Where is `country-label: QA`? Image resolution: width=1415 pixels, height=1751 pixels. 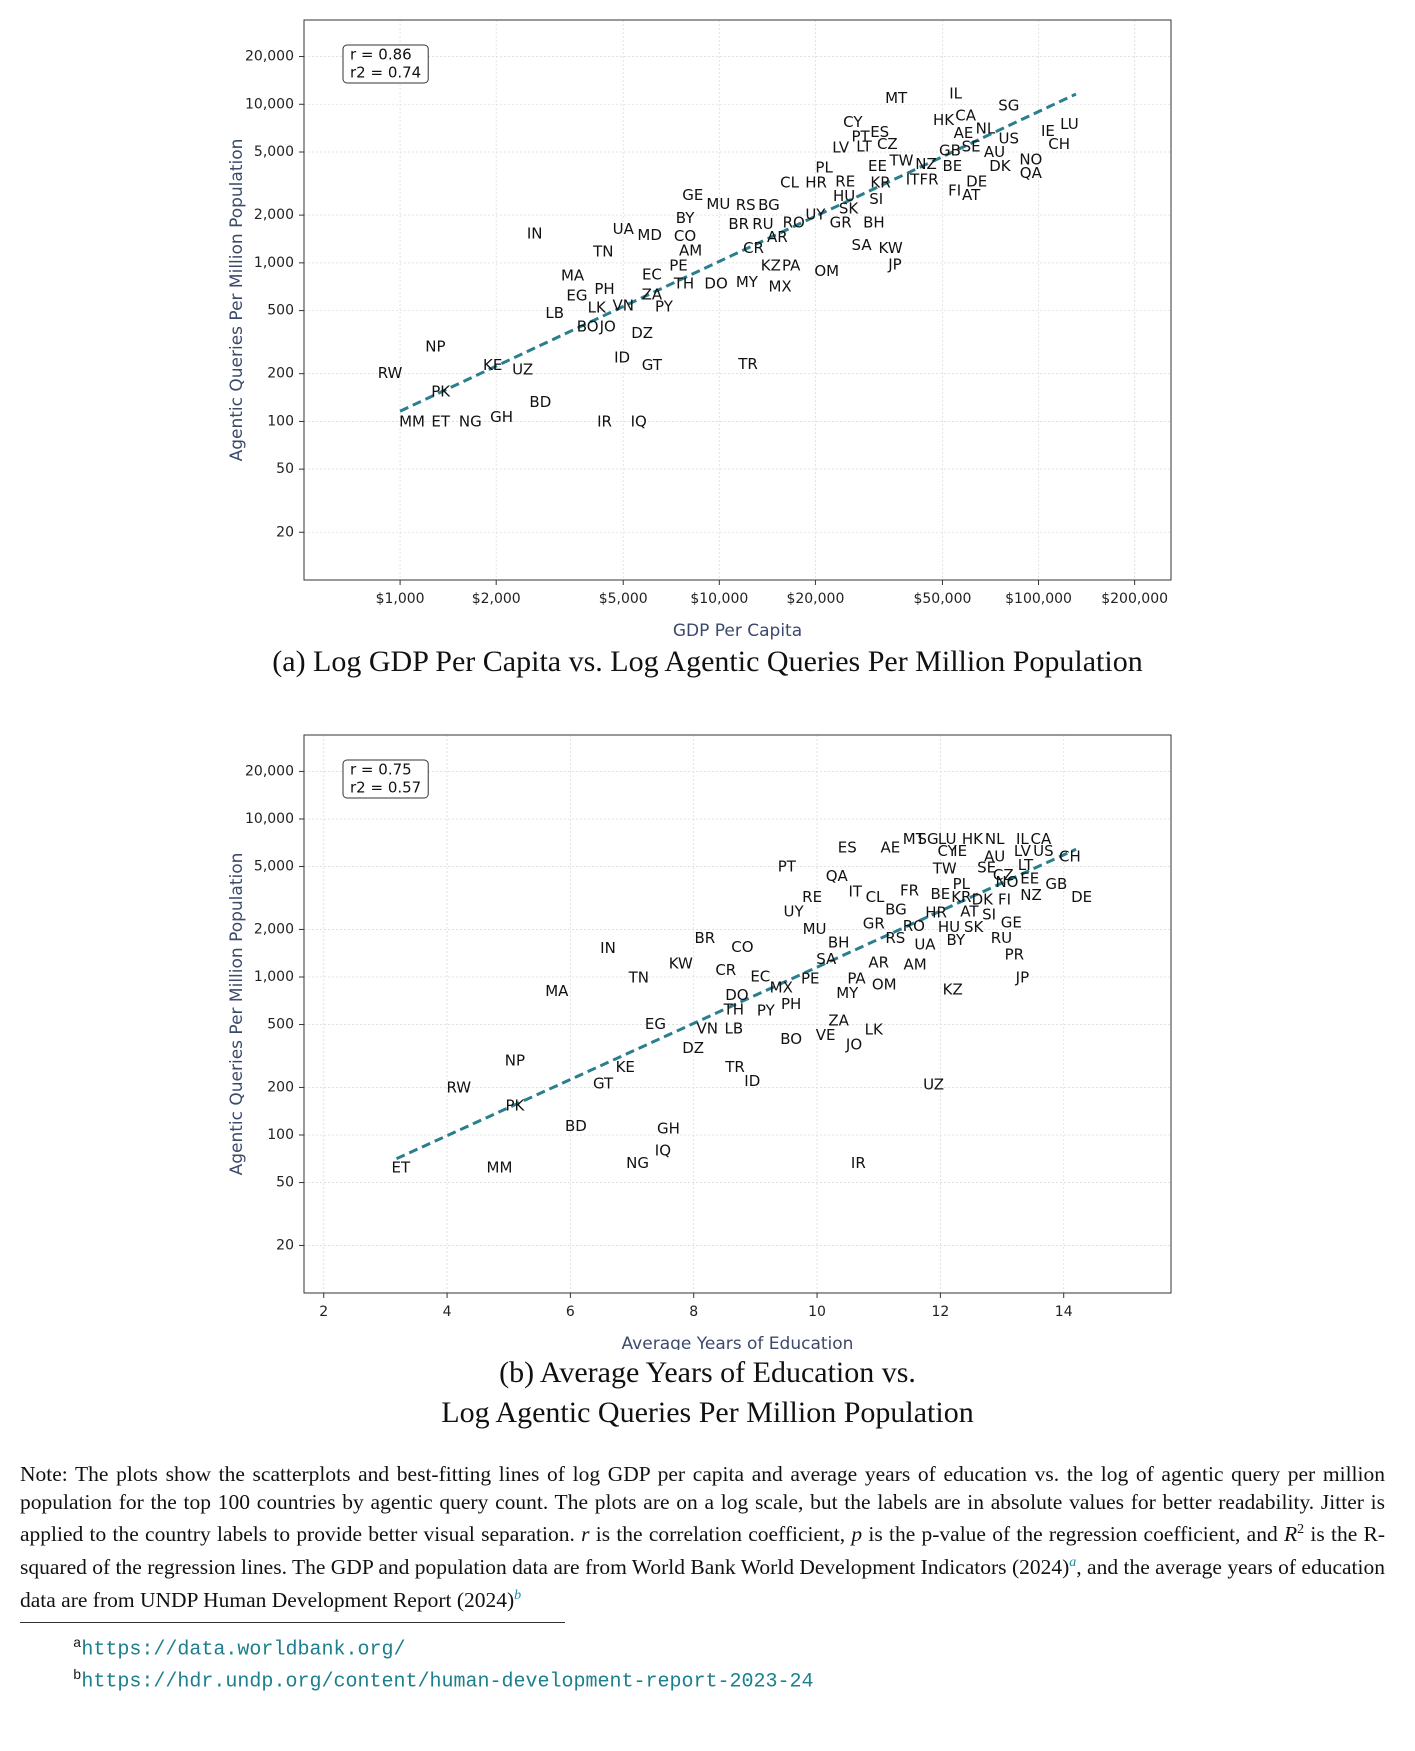 country-label: QA is located at coordinates (1031, 173).